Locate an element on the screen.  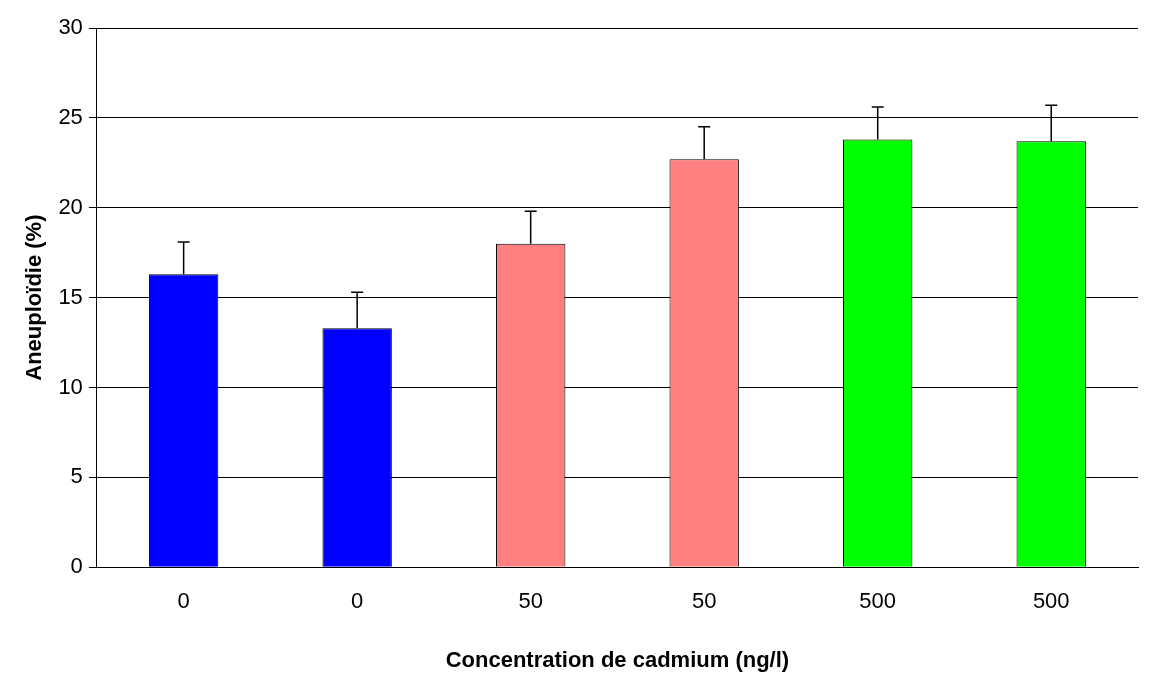
y-tick-label: 25 is located at coordinates (70, 116).